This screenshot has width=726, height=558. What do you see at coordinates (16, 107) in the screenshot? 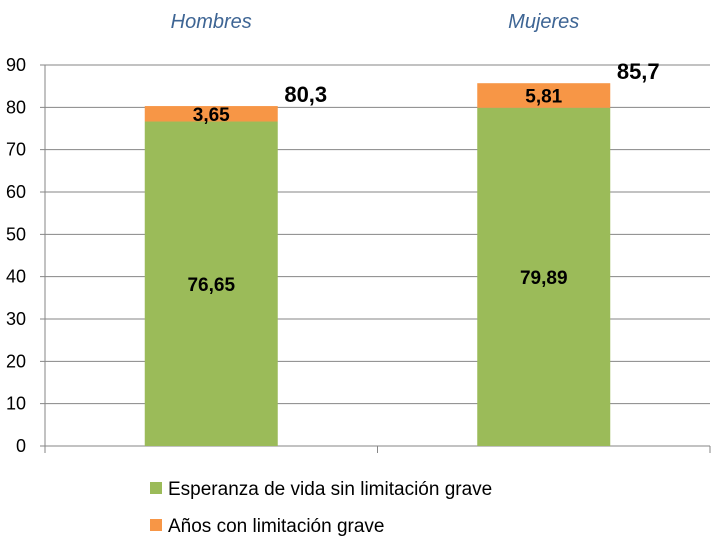
I see `y-tick-label: 80` at bounding box center [16, 107].